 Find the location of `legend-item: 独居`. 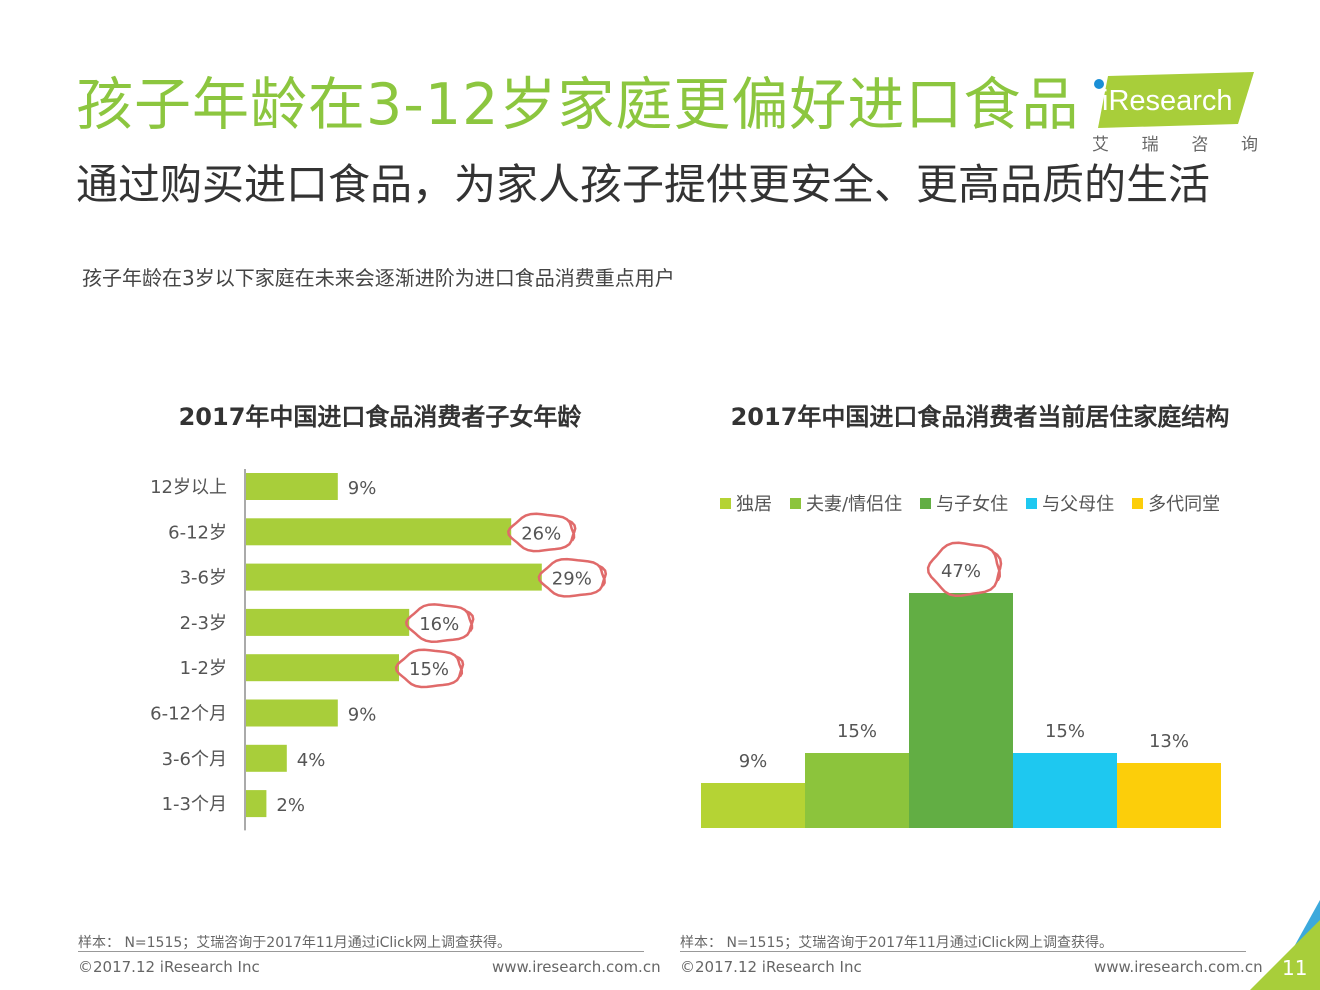

legend-item: 独居 is located at coordinates (746, 503).